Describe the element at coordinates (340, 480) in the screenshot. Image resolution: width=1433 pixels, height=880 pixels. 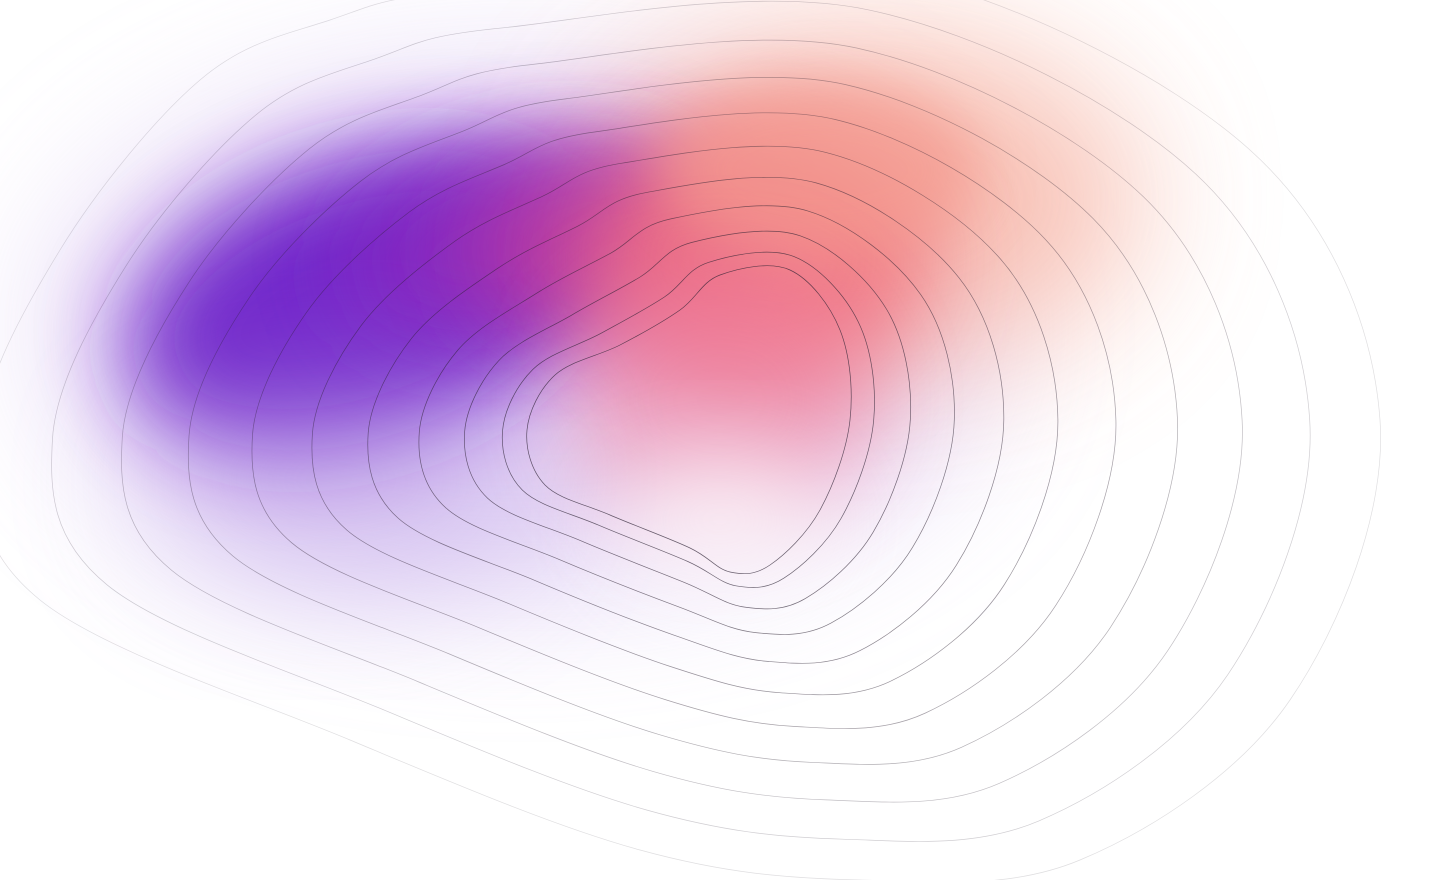
I see `lavender-lower-glow` at that location.